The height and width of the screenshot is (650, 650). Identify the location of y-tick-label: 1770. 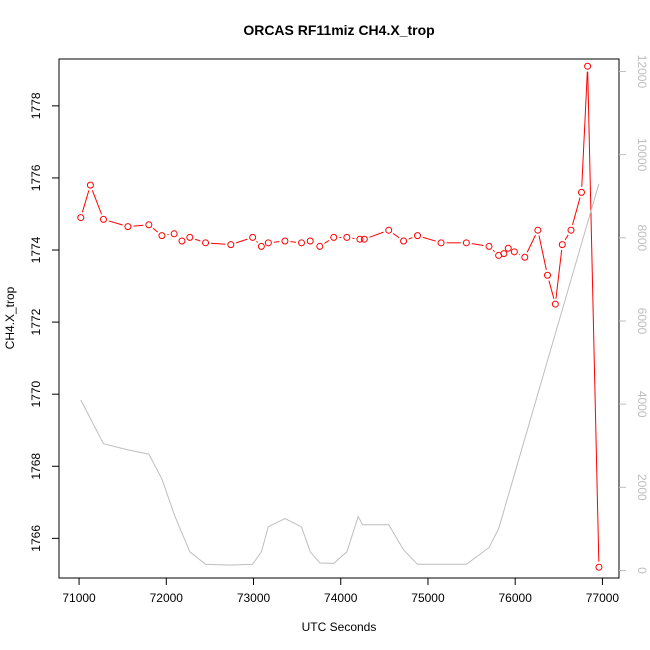
(36, 394).